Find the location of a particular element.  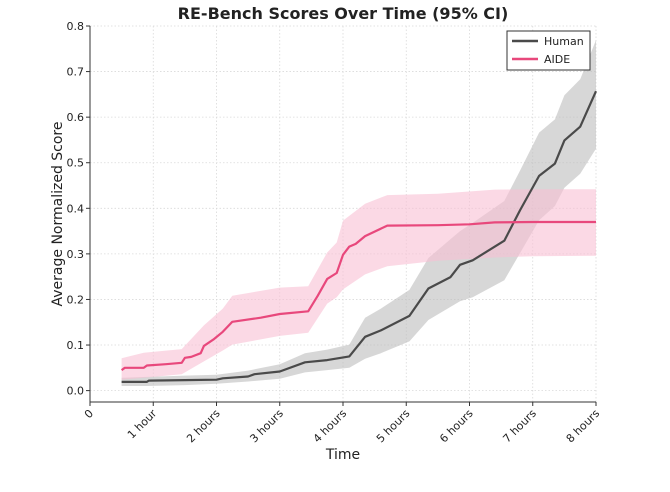

y-tick-label: 0.2 is located at coordinates (76, 299).